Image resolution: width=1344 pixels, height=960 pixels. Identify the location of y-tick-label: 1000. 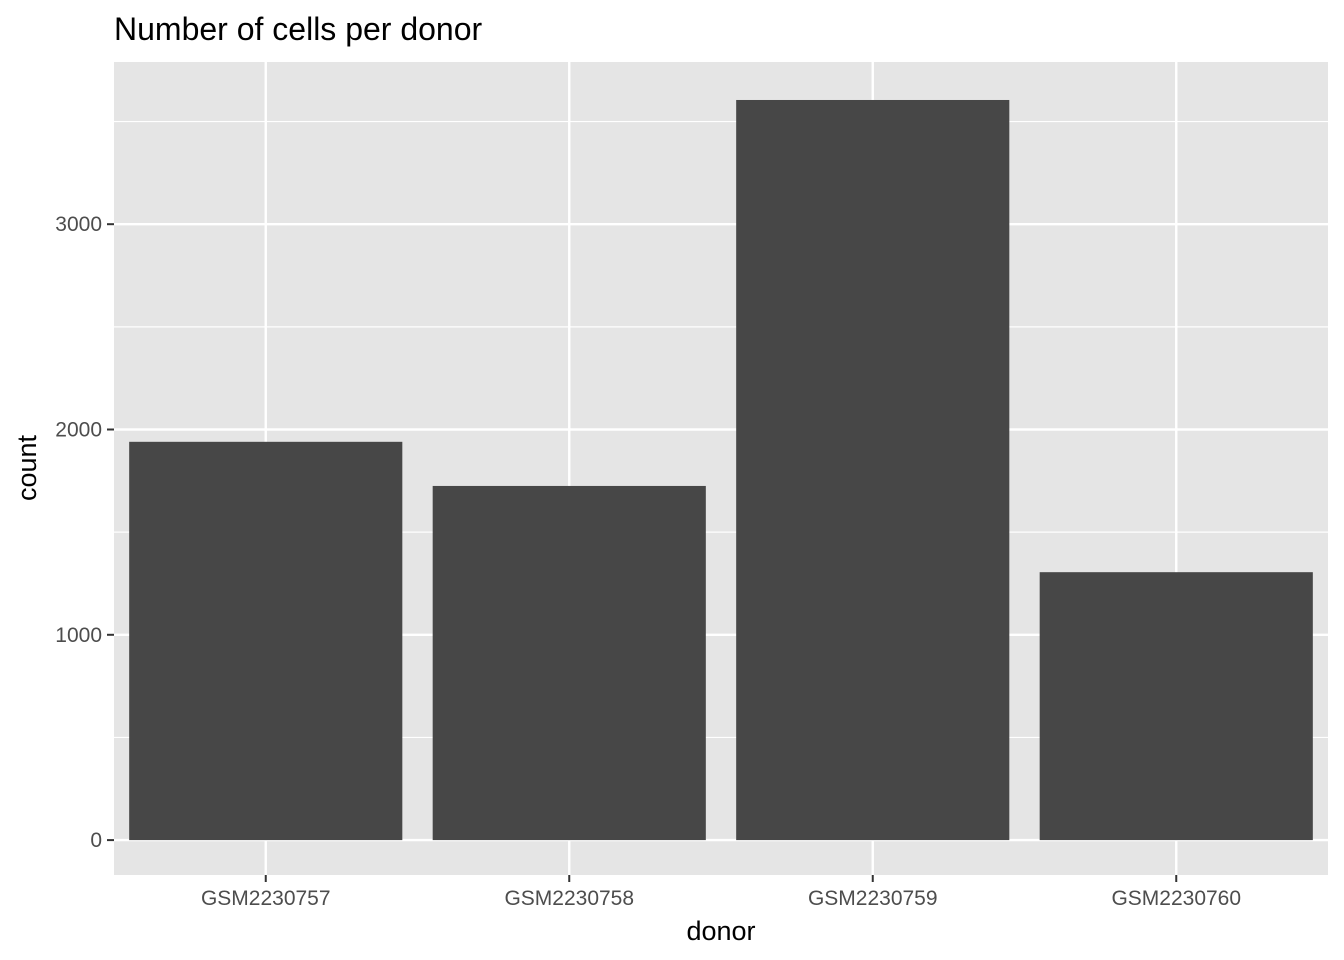
(78, 635).